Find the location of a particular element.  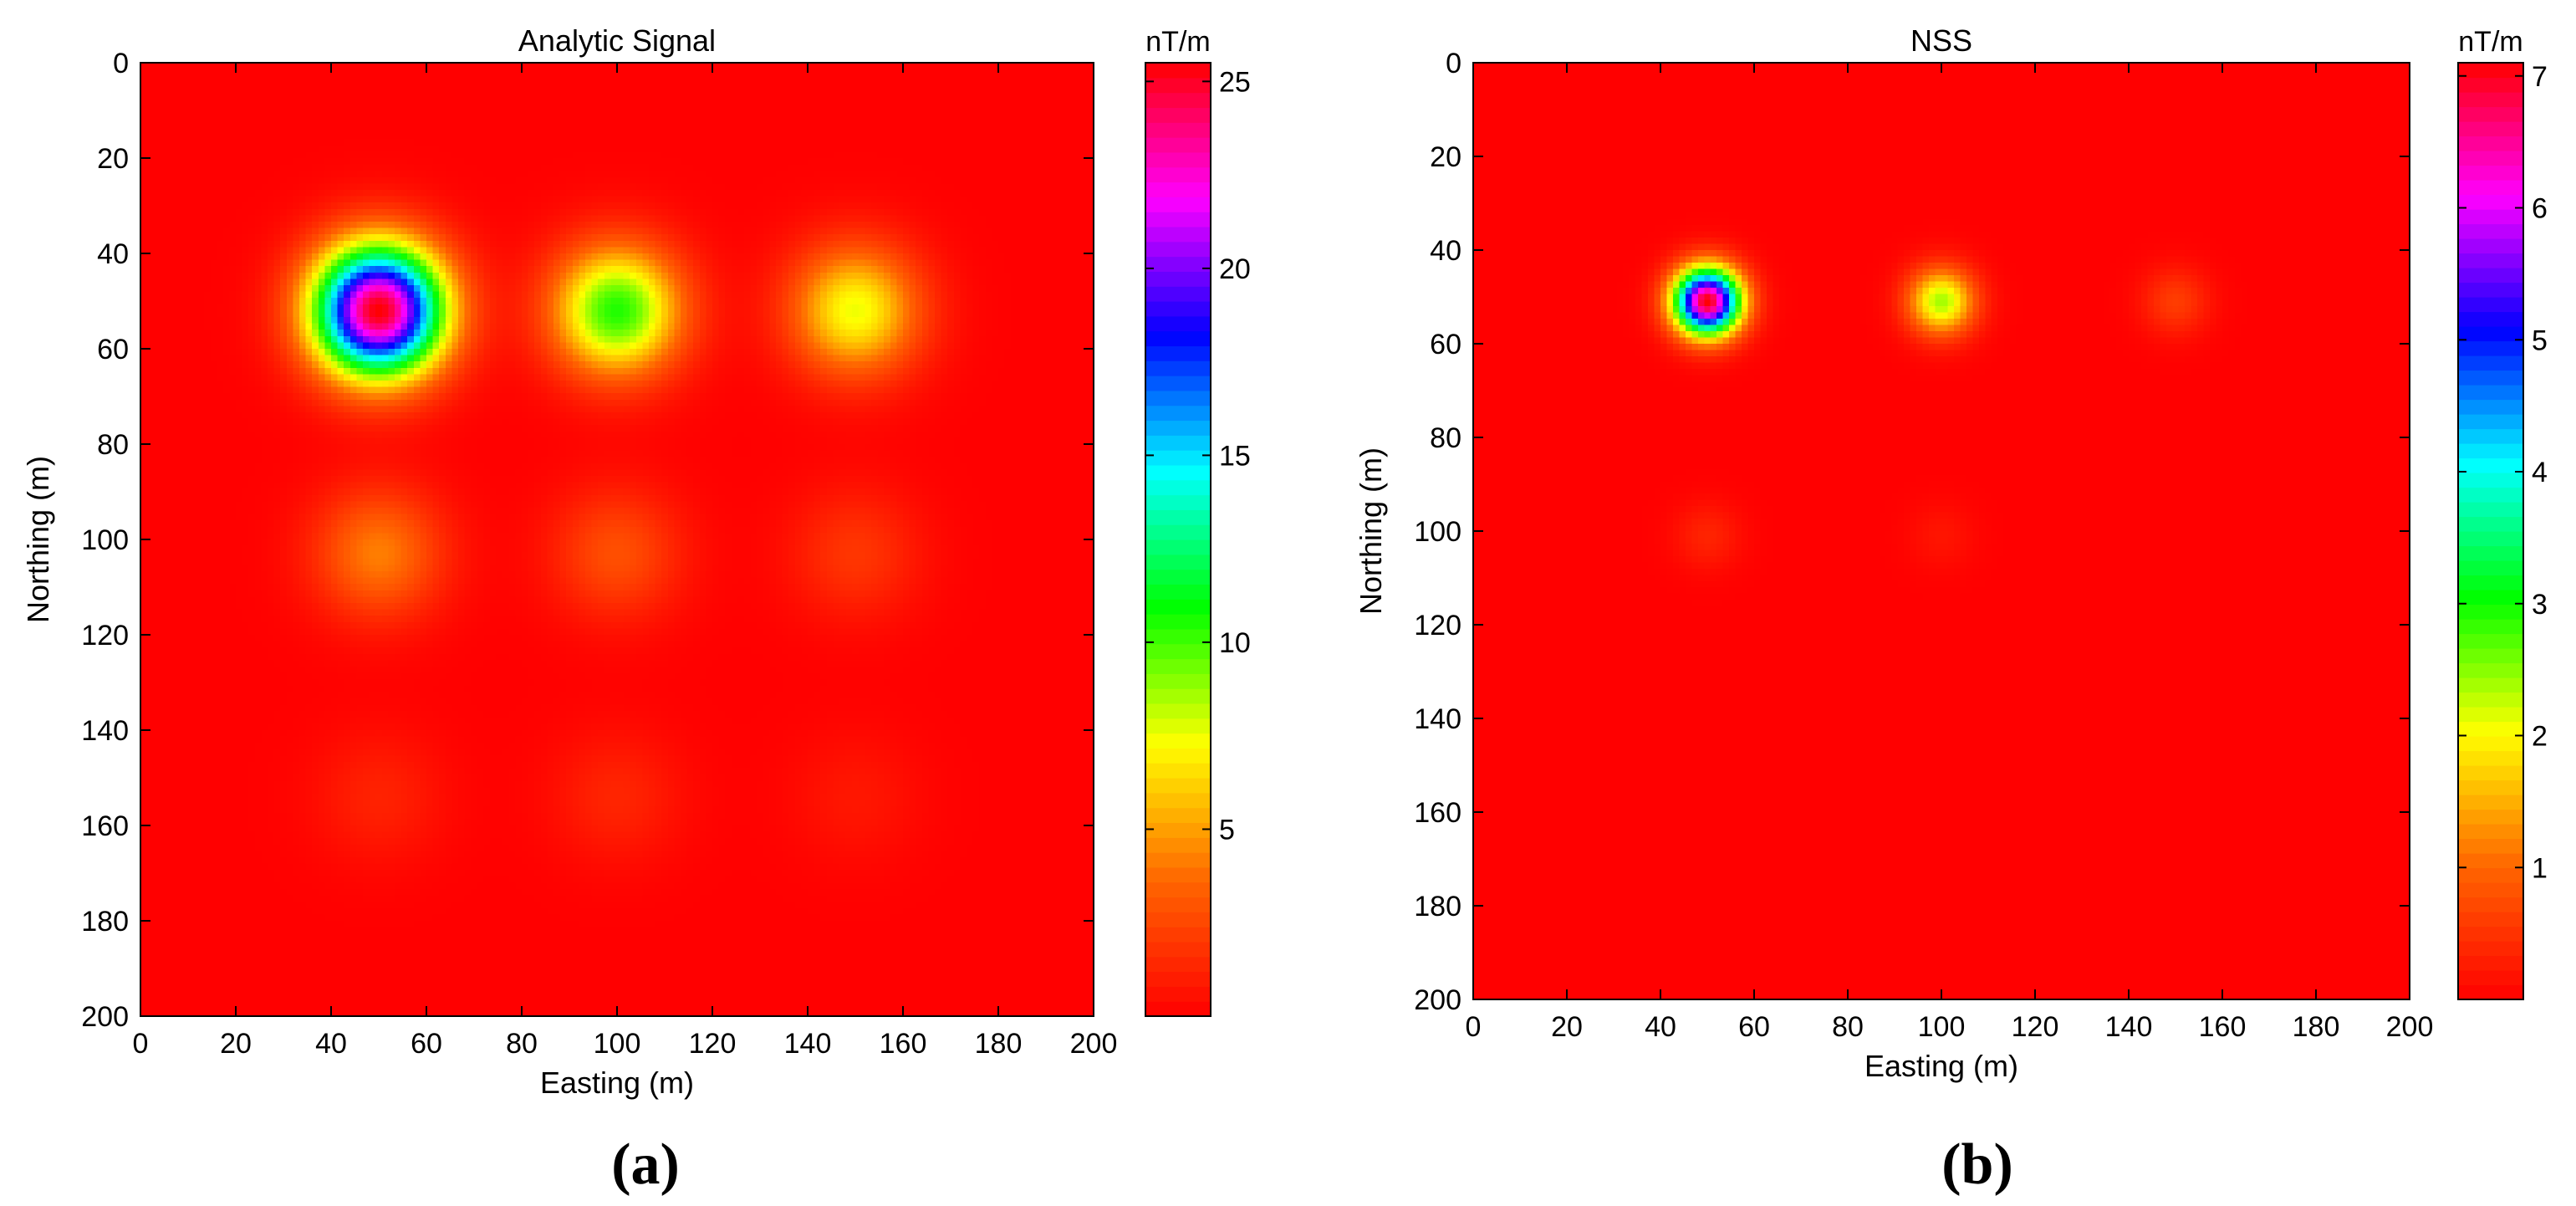

y-tick-label: 40 is located at coordinates (113, 254).